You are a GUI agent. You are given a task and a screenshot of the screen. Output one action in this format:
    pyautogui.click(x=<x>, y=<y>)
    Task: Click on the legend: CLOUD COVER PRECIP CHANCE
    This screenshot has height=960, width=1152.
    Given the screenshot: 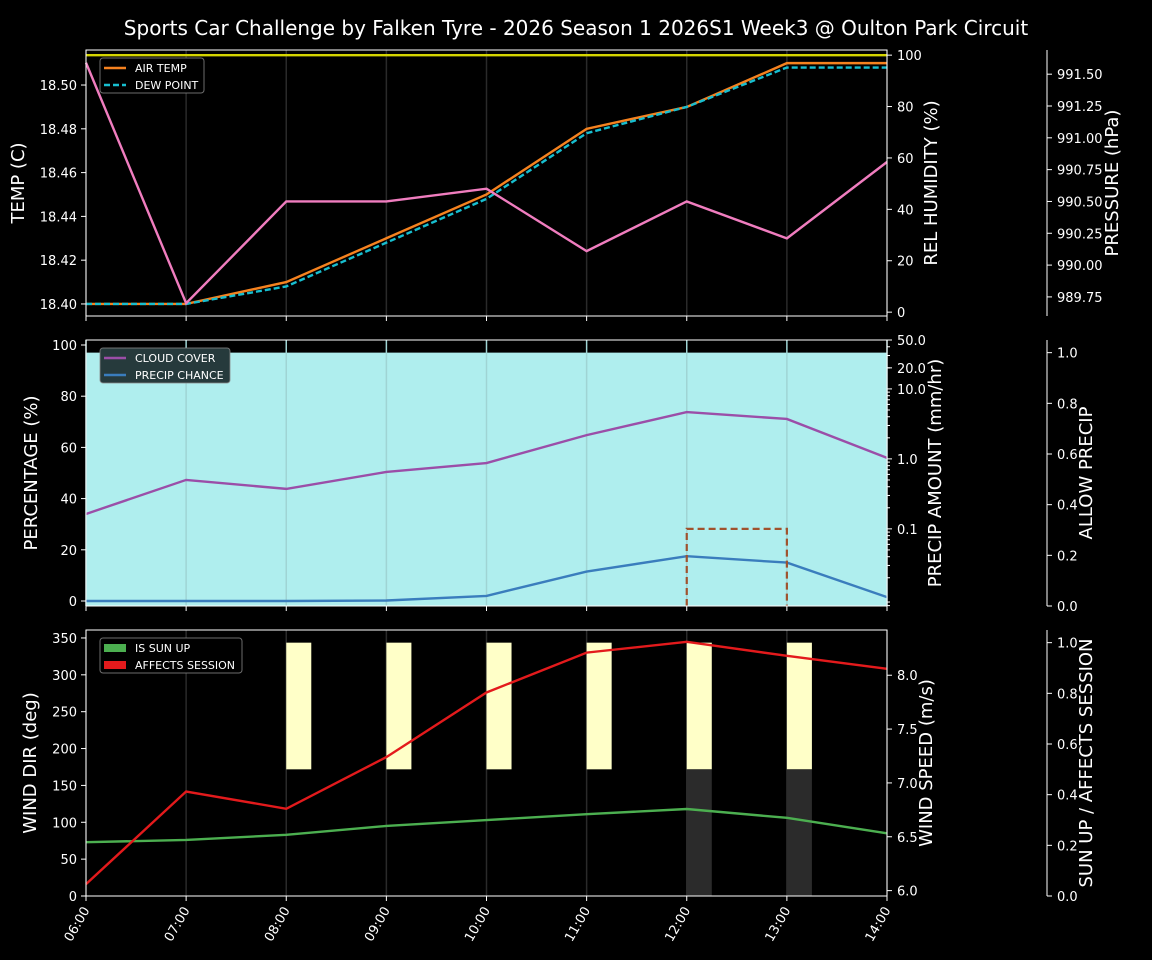 What is the action you would take?
    pyautogui.click(x=165, y=365)
    